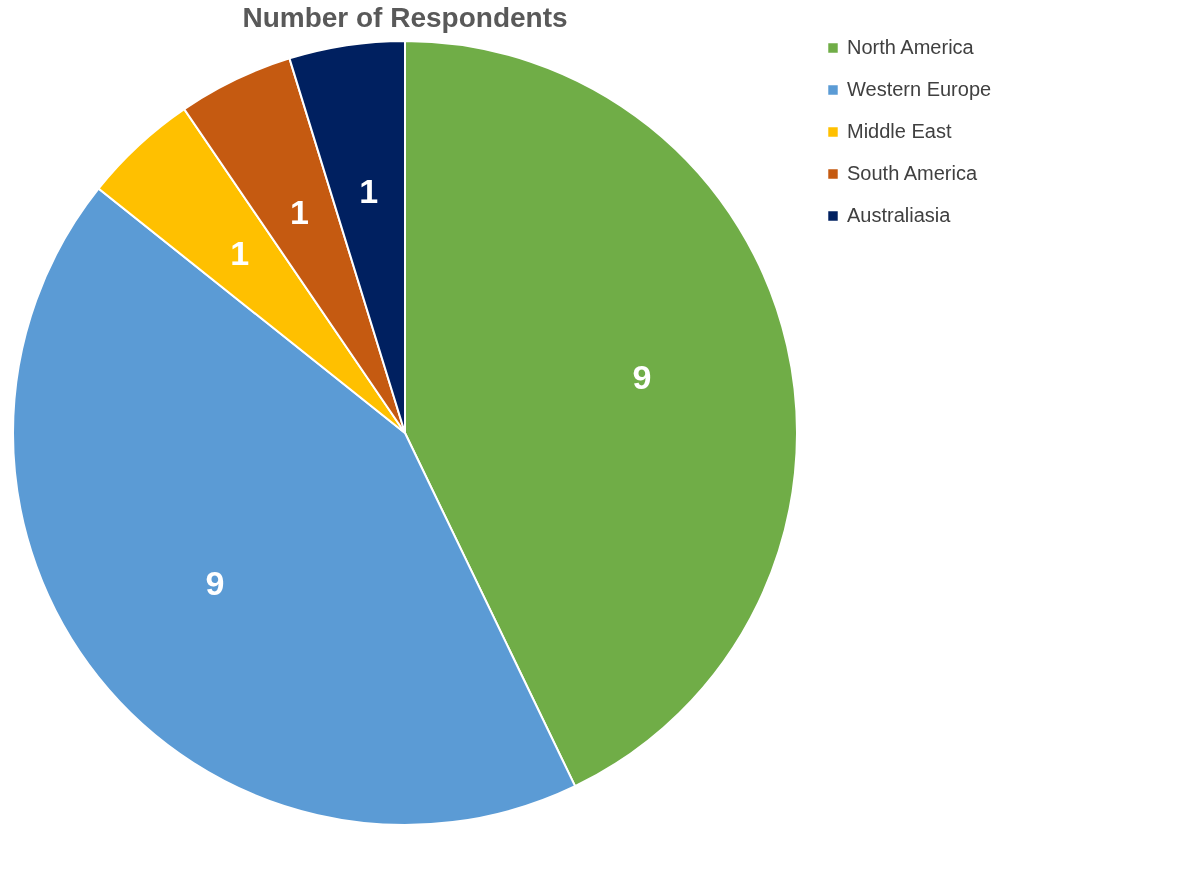 This screenshot has width=1203, height=874. Describe the element at coordinates (911, 47) in the screenshot. I see `legend-label: North America` at that location.